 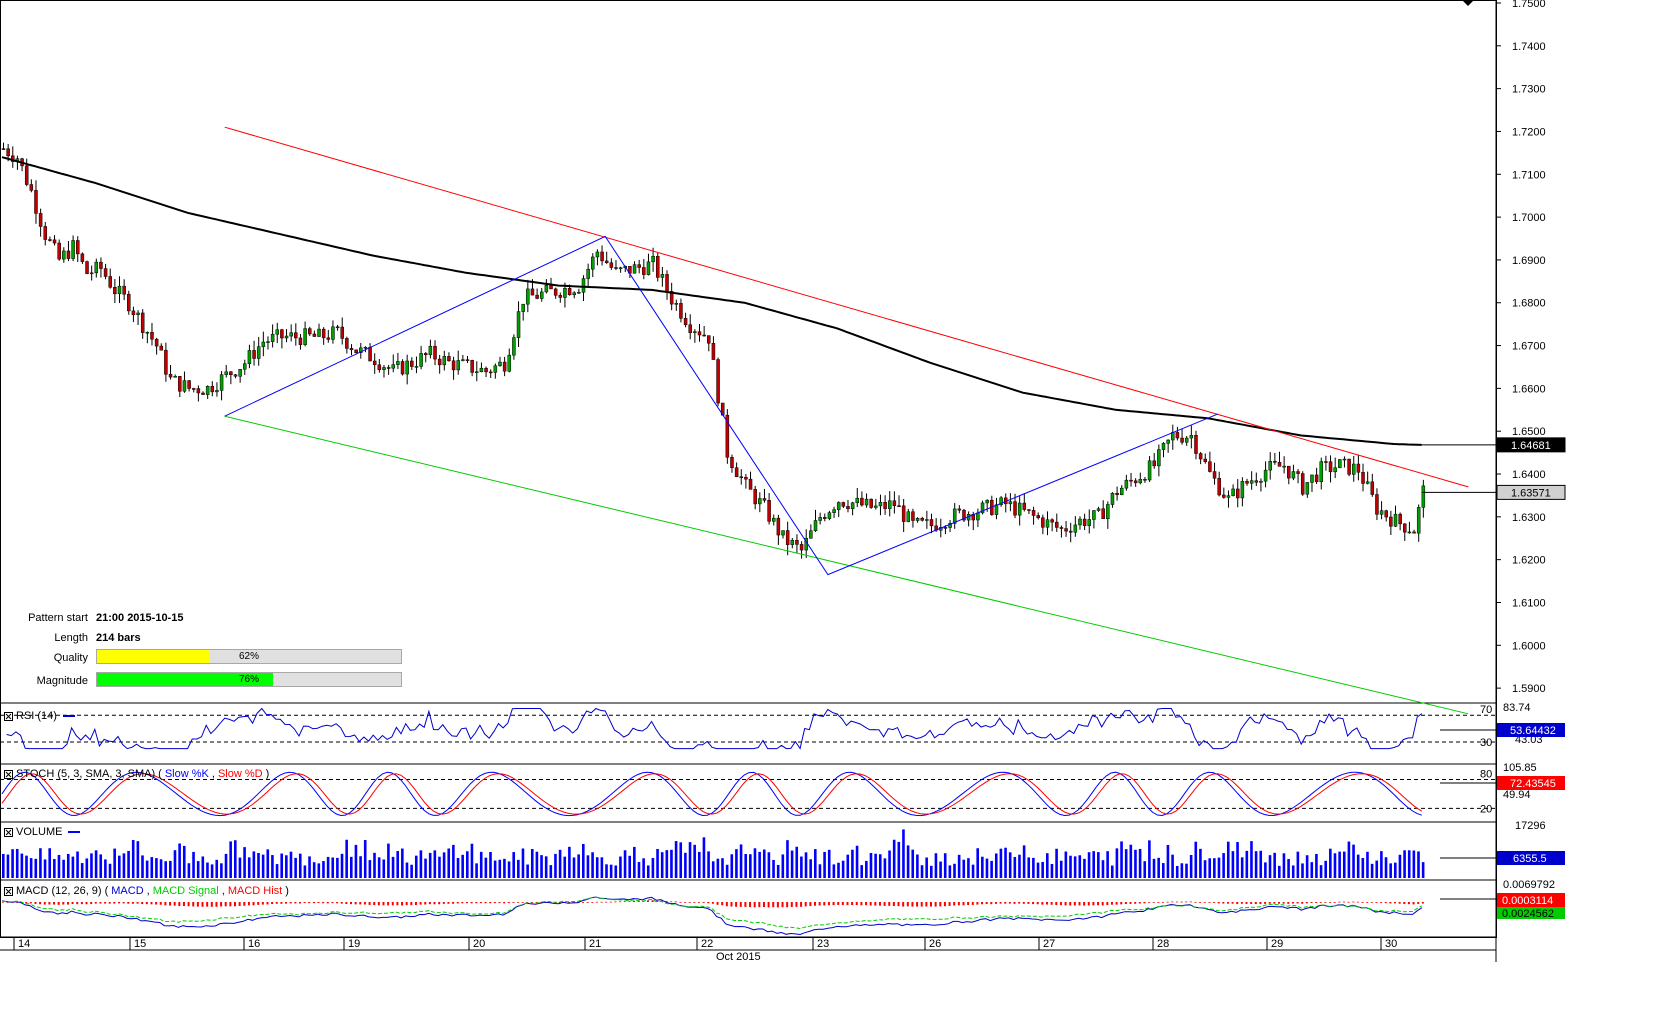 I want to click on macd-value: 0.0003114, so click(x=1527, y=901).